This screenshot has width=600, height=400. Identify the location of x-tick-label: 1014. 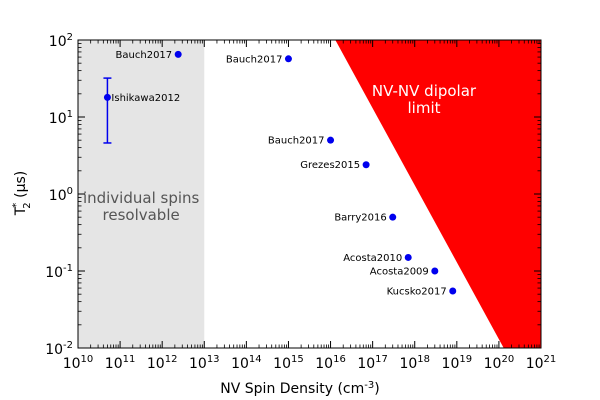
(246, 363).